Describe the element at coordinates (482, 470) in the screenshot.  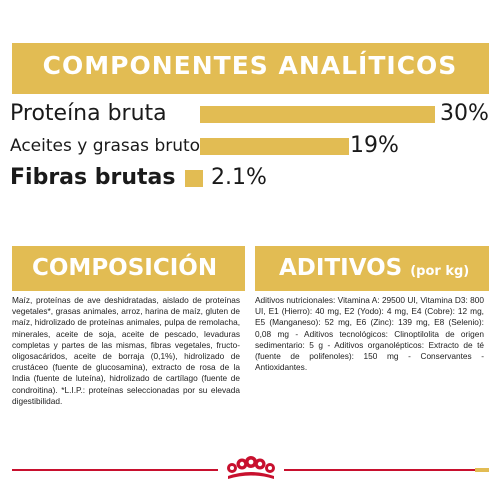
I see `footer-gold-accent` at that location.